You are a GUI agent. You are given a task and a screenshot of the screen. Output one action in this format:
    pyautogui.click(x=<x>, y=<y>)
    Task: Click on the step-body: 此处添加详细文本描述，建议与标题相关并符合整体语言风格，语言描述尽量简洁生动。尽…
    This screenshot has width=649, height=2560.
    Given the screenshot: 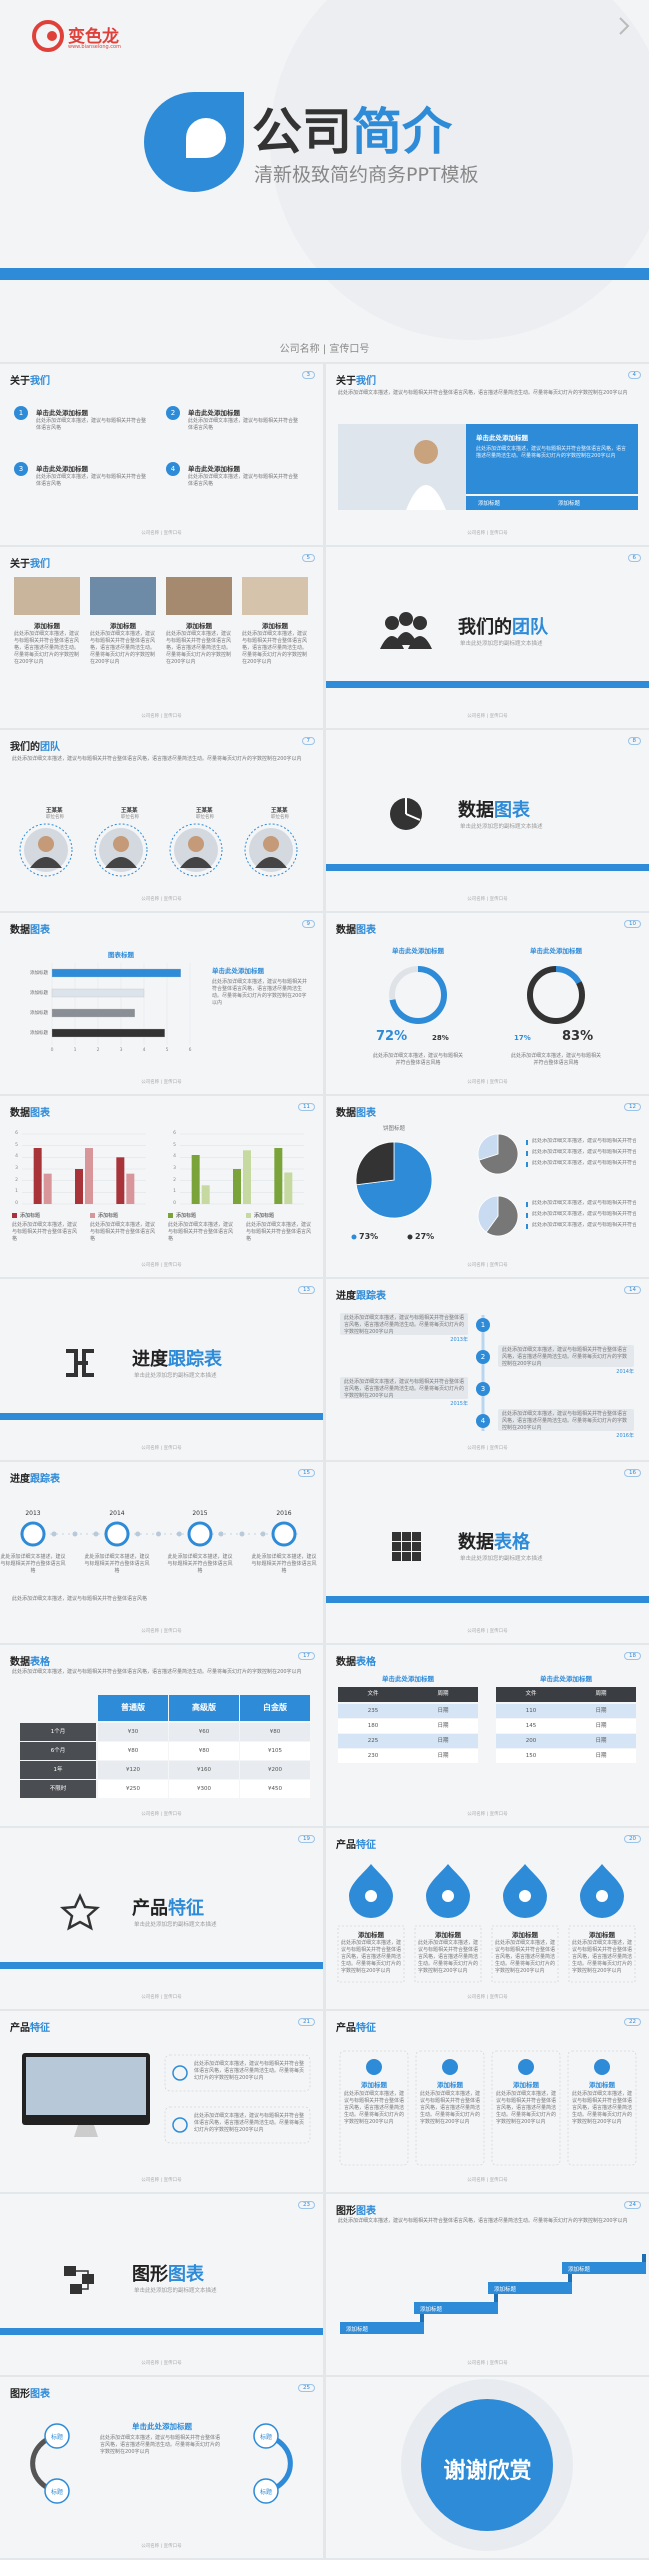 What is the action you would take?
    pyautogui.click(x=565, y=1421)
    